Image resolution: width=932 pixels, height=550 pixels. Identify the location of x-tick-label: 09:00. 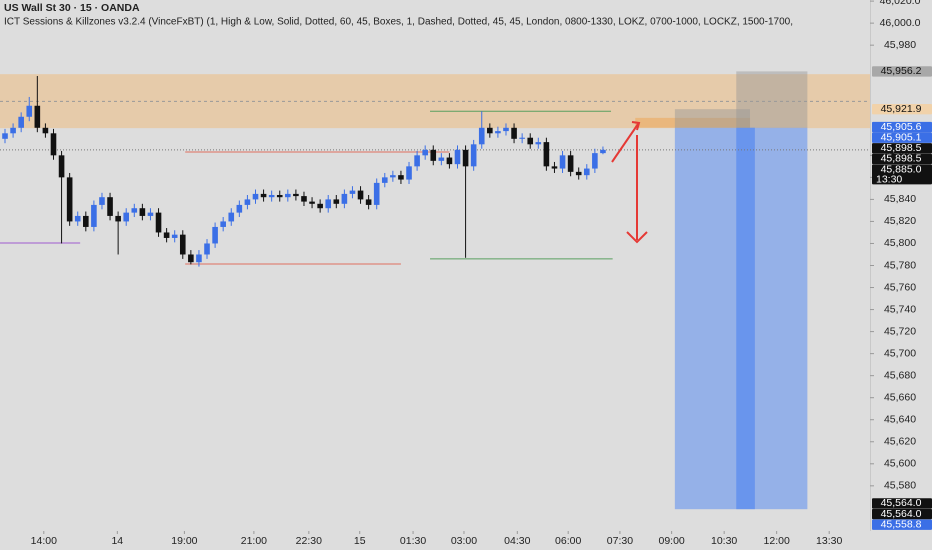
(671, 541).